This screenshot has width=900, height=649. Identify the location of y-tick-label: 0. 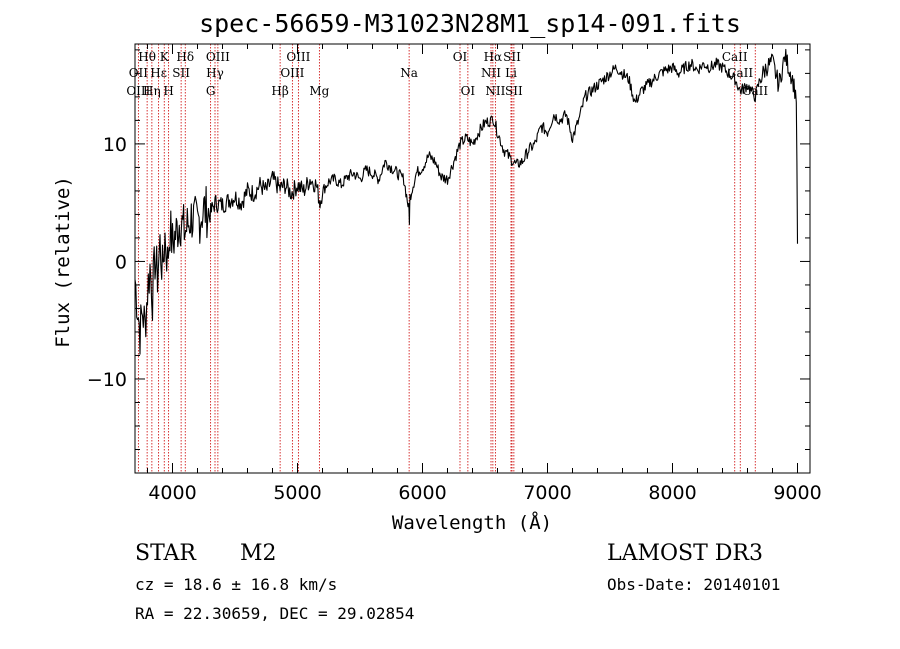
(121, 262).